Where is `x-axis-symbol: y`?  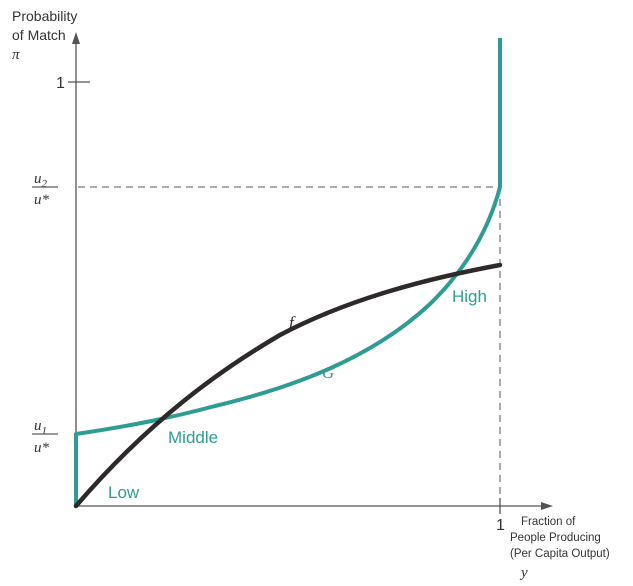
x-axis-symbol: y is located at coordinates (523, 573).